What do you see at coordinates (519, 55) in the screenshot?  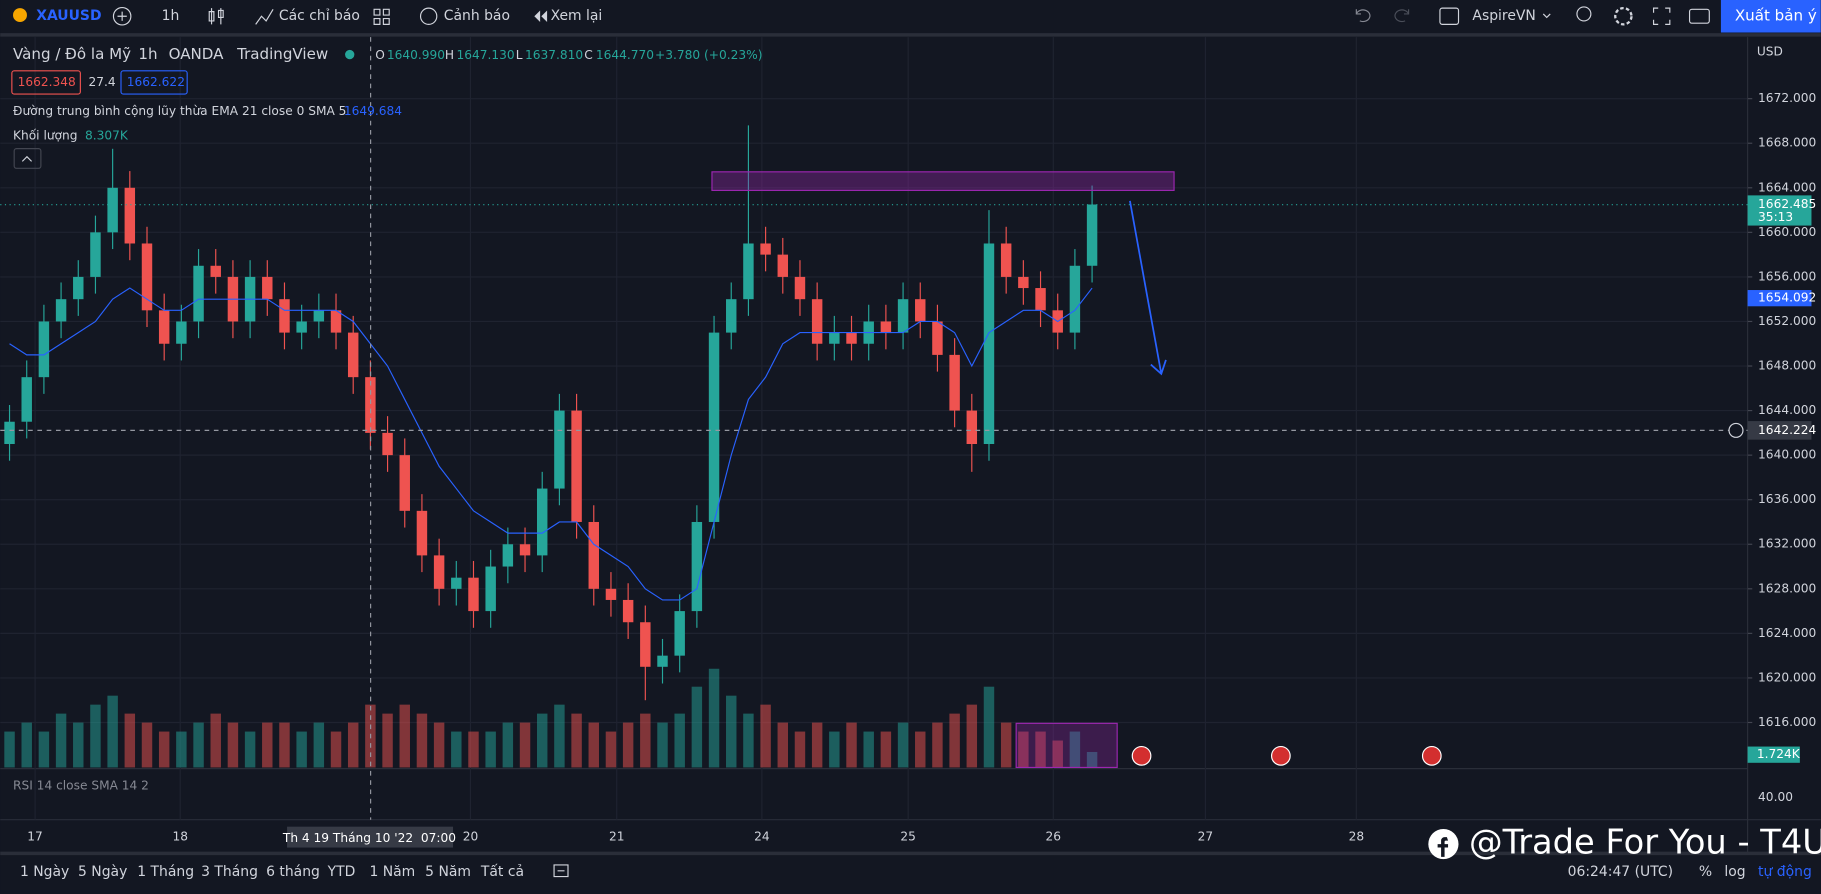 I see `ohlc-label: L` at bounding box center [519, 55].